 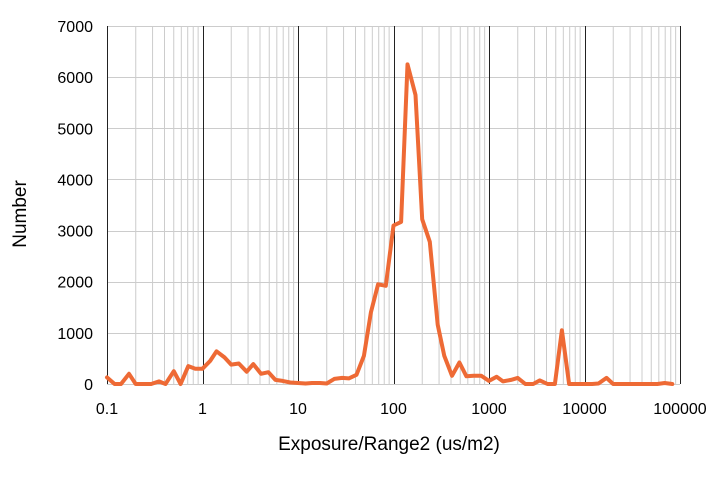 What do you see at coordinates (88, 385) in the screenshot?
I see `y-tick-label: 0` at bounding box center [88, 385].